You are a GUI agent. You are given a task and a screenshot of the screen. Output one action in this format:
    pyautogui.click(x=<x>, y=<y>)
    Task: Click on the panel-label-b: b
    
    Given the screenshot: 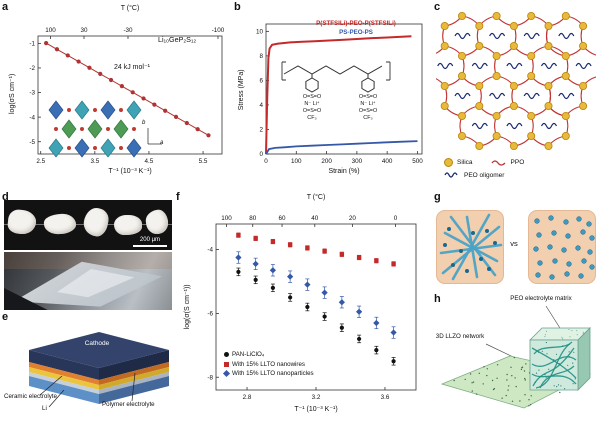 What is the action you would take?
    pyautogui.click(x=237, y=7)
    